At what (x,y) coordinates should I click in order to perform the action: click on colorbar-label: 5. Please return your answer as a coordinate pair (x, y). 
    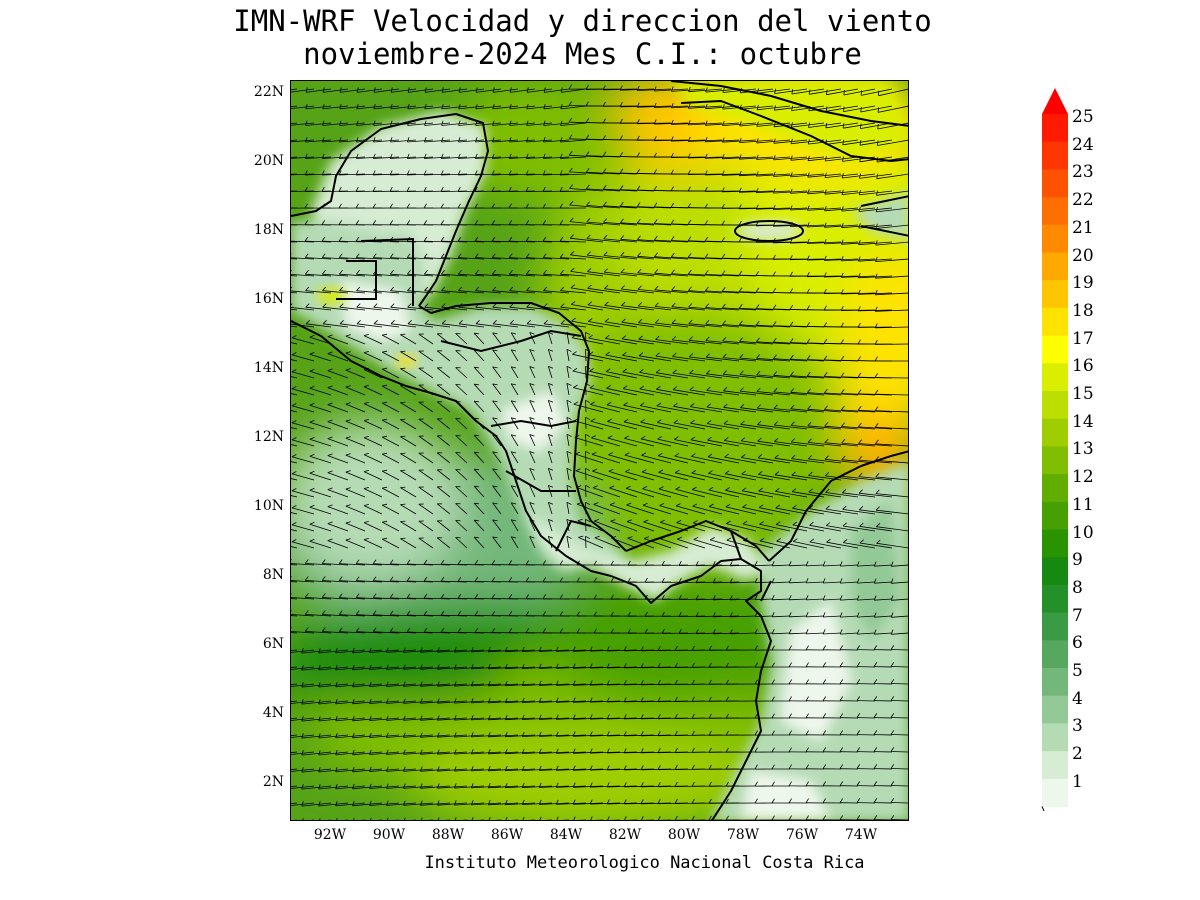
    Looking at the image, I should click on (1077, 671).